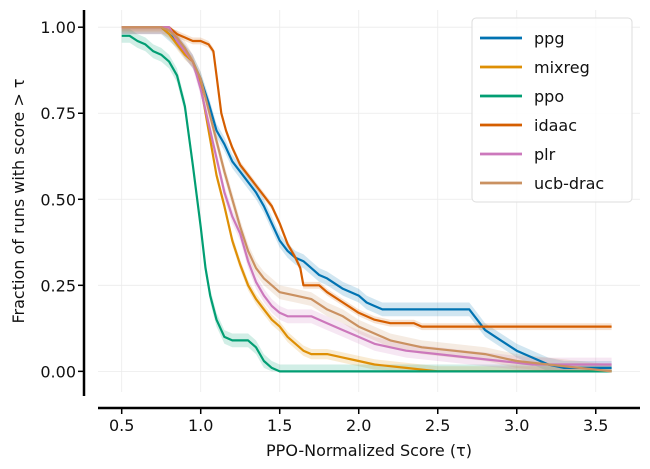  Describe the element at coordinates (369, 450) in the screenshot. I see `x-axis-label: PPO-Normalized Score (τ)` at that location.